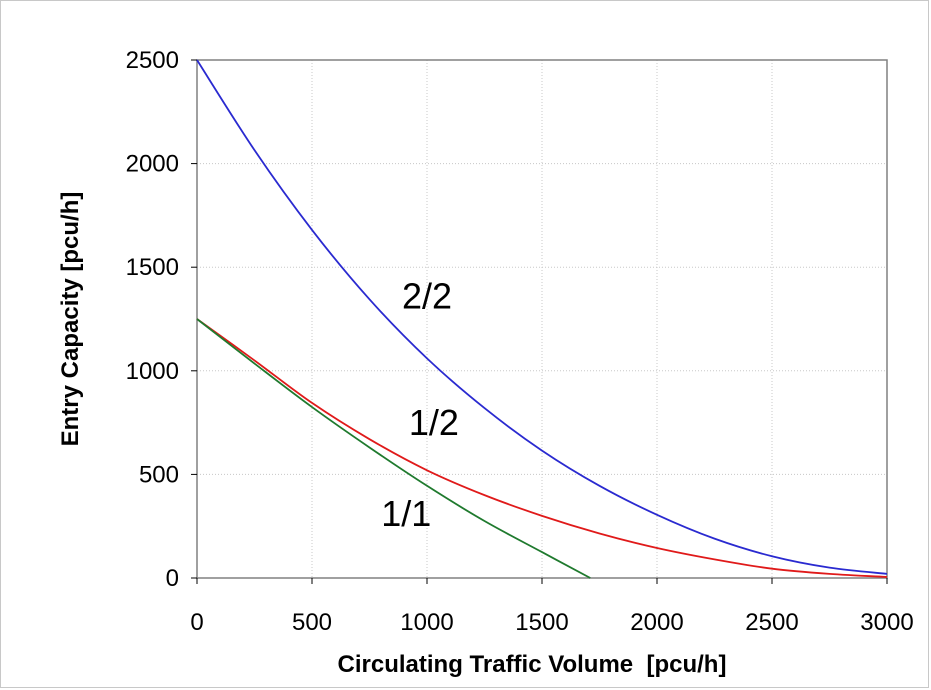  What do you see at coordinates (541, 622) in the screenshot?
I see `x-tick-label: 1500` at bounding box center [541, 622].